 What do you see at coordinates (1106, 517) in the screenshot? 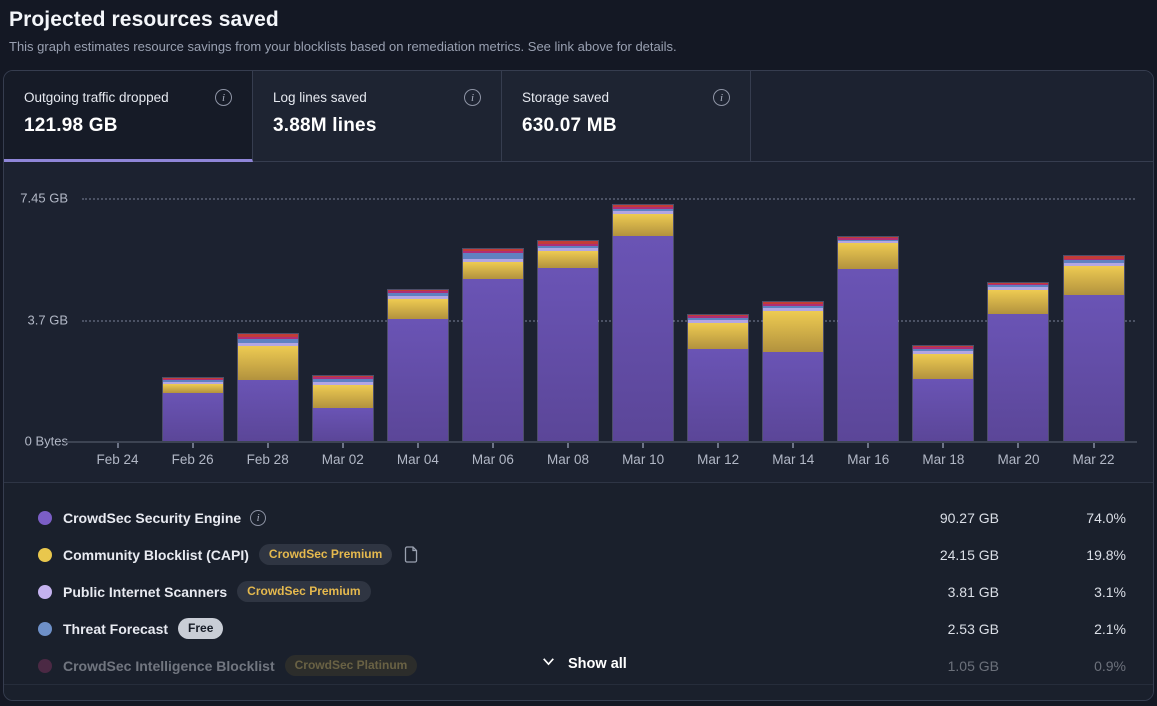
I see `legend-percent: 74.0%` at bounding box center [1106, 517].